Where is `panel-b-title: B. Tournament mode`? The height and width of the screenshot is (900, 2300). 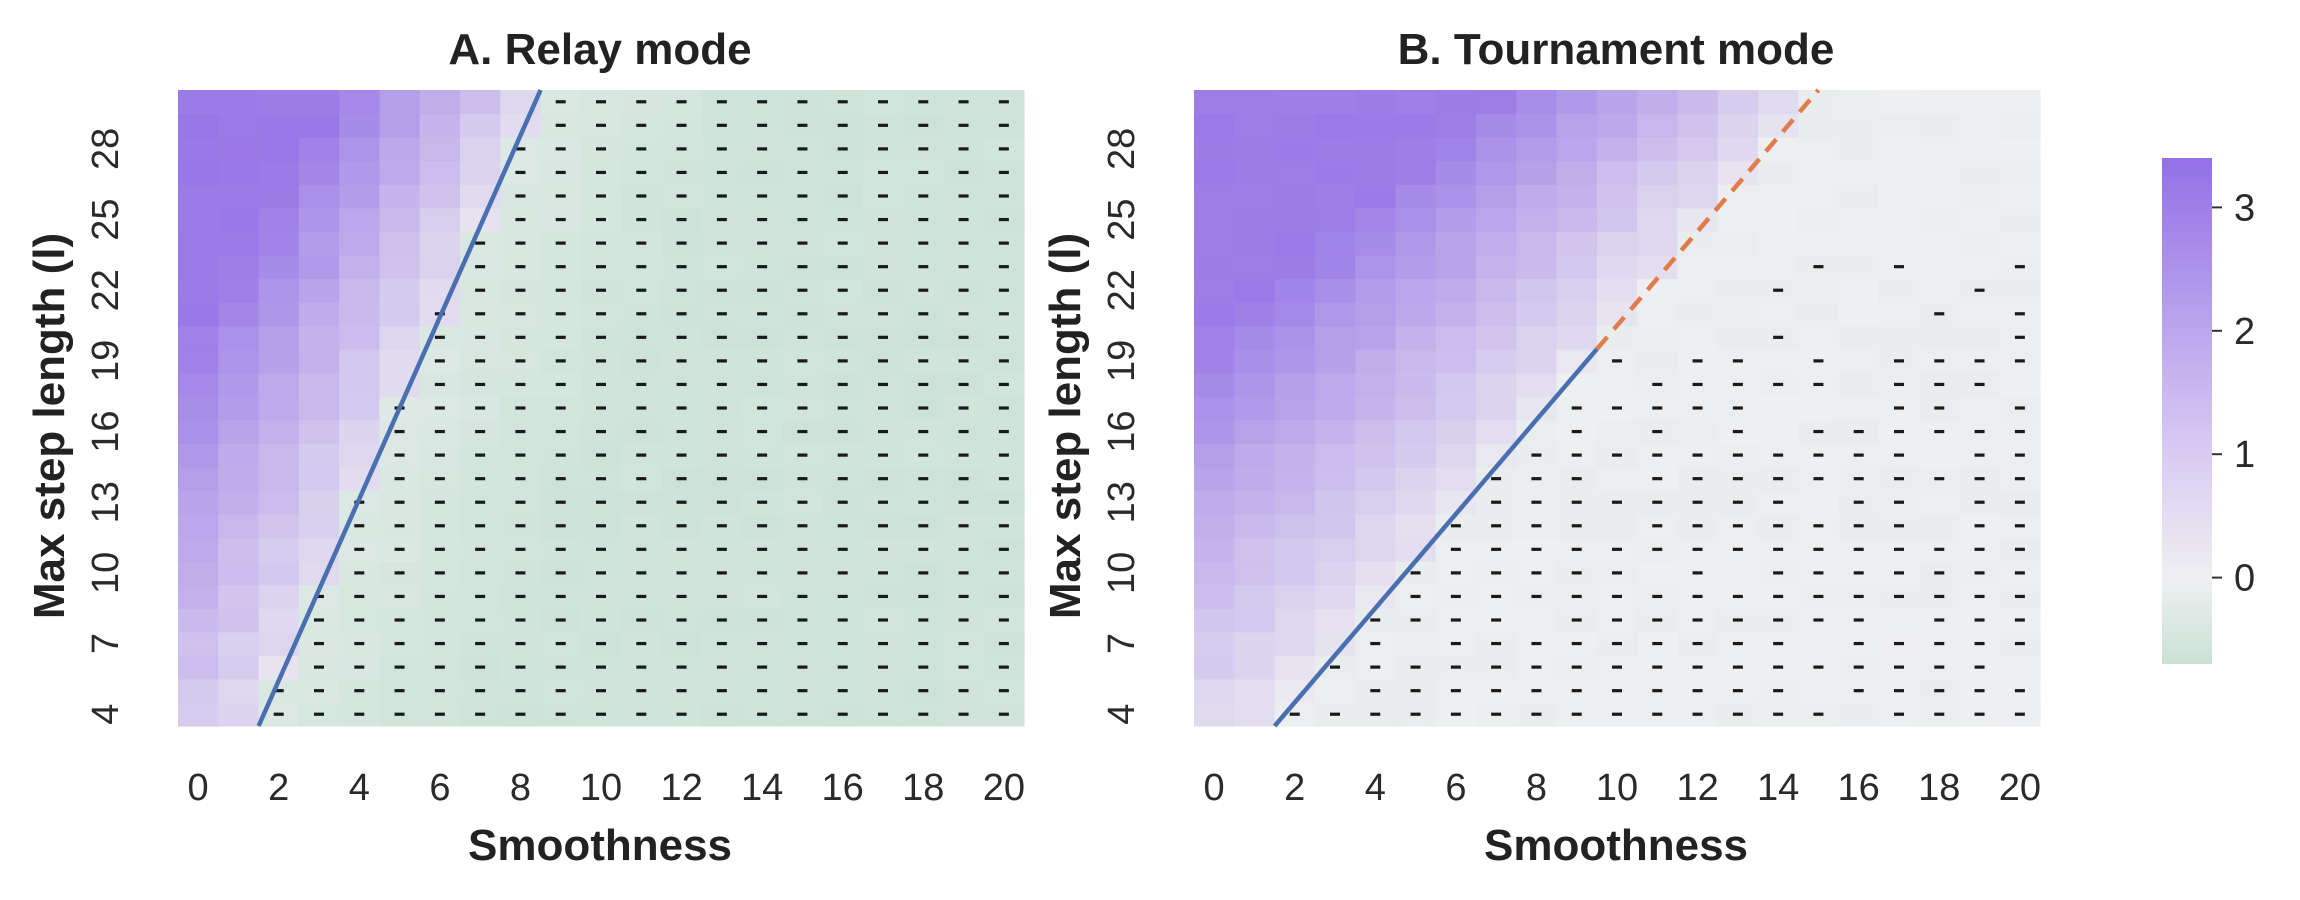 panel-b-title: B. Tournament mode is located at coordinates (1616, 49).